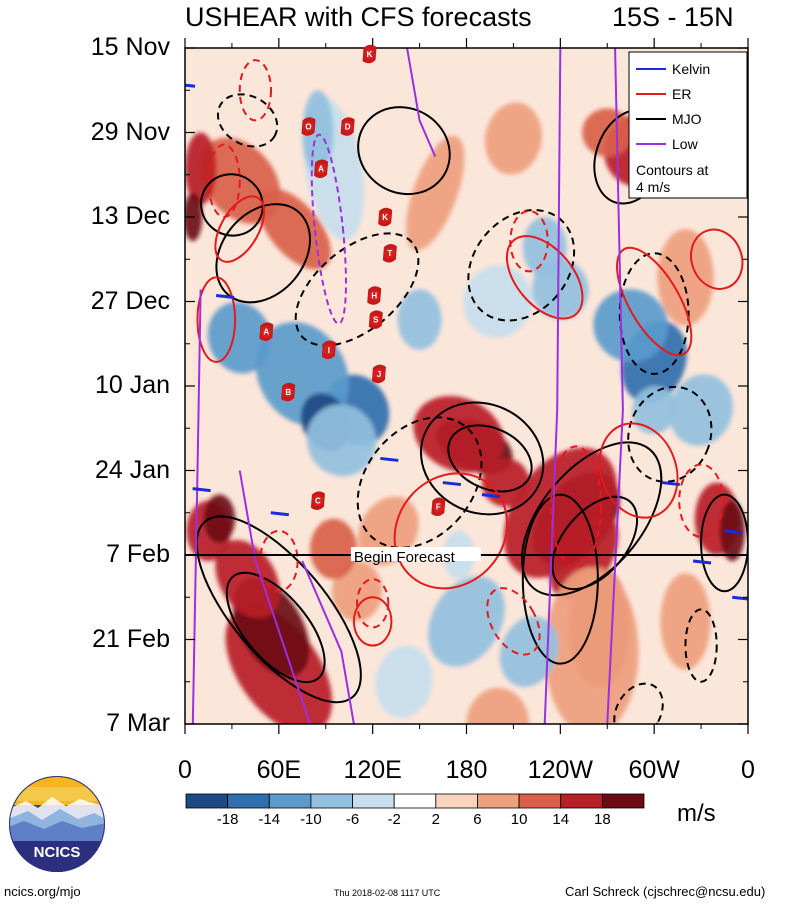 Image resolution: width=809 pixels, height=907 pixels. What do you see at coordinates (519, 819) in the screenshot?
I see `colorbar-tick-label: 10` at bounding box center [519, 819].